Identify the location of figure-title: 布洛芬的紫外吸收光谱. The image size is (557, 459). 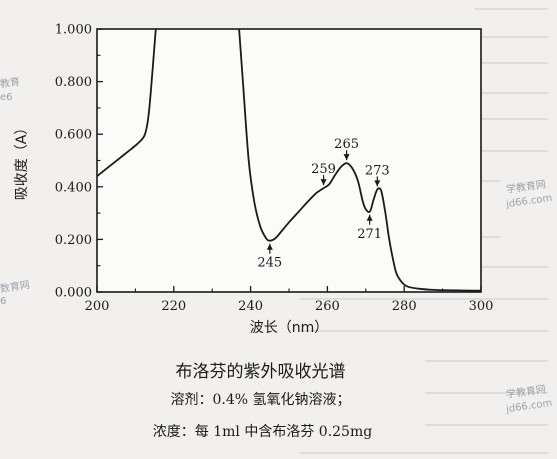
(260, 372).